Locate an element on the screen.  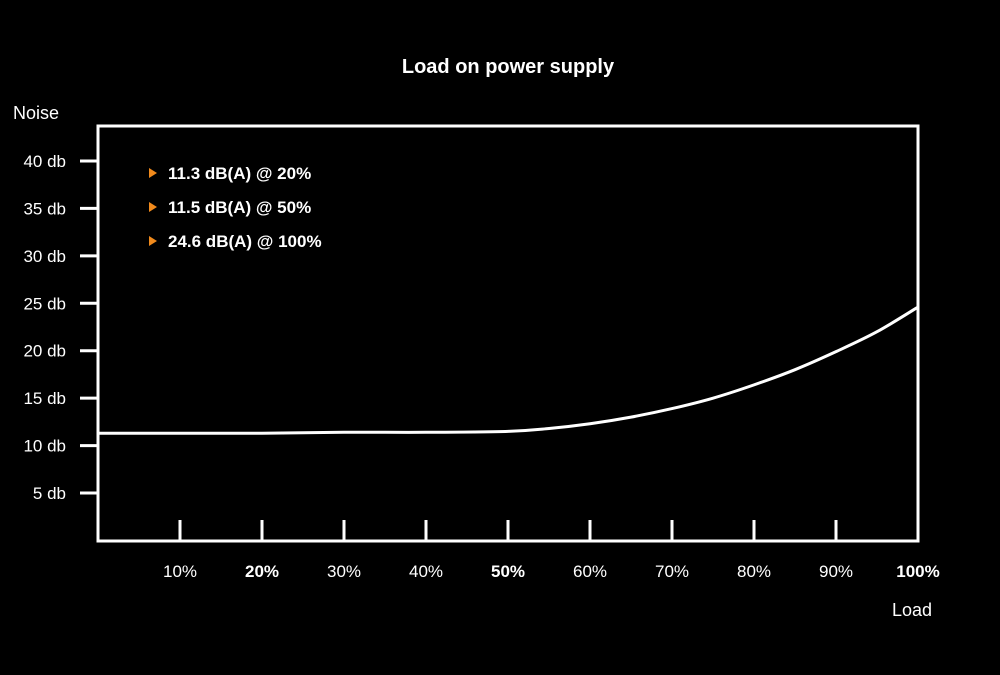
annotation-text: 24.6 dB(A) @ 100% is located at coordinates (245, 241).